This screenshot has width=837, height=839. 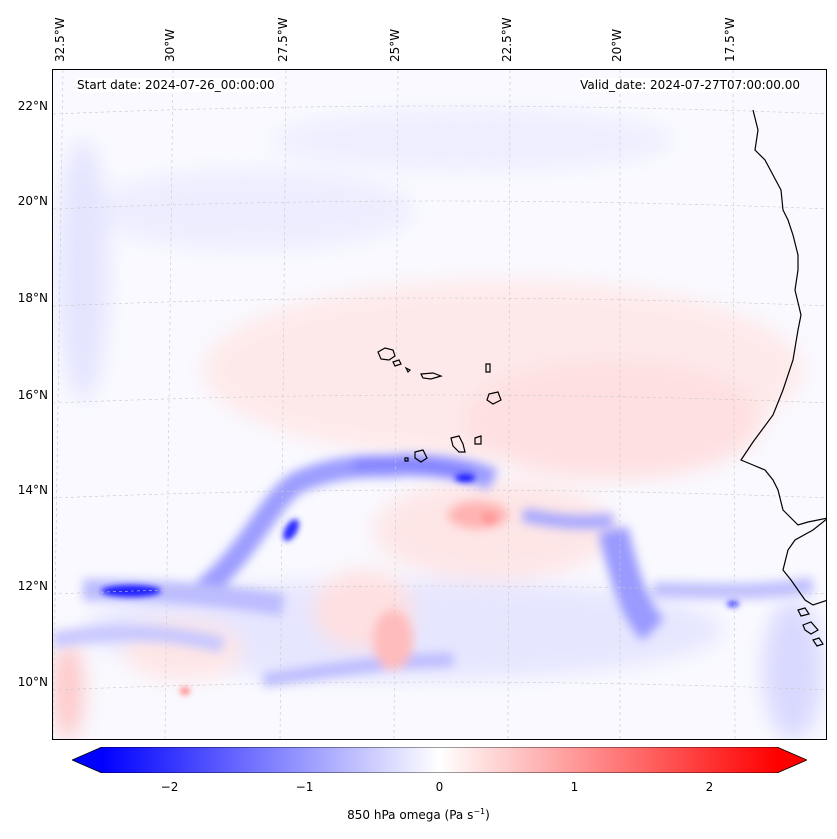 I want to click on longitude-label: 20°W, so click(x=617, y=45).